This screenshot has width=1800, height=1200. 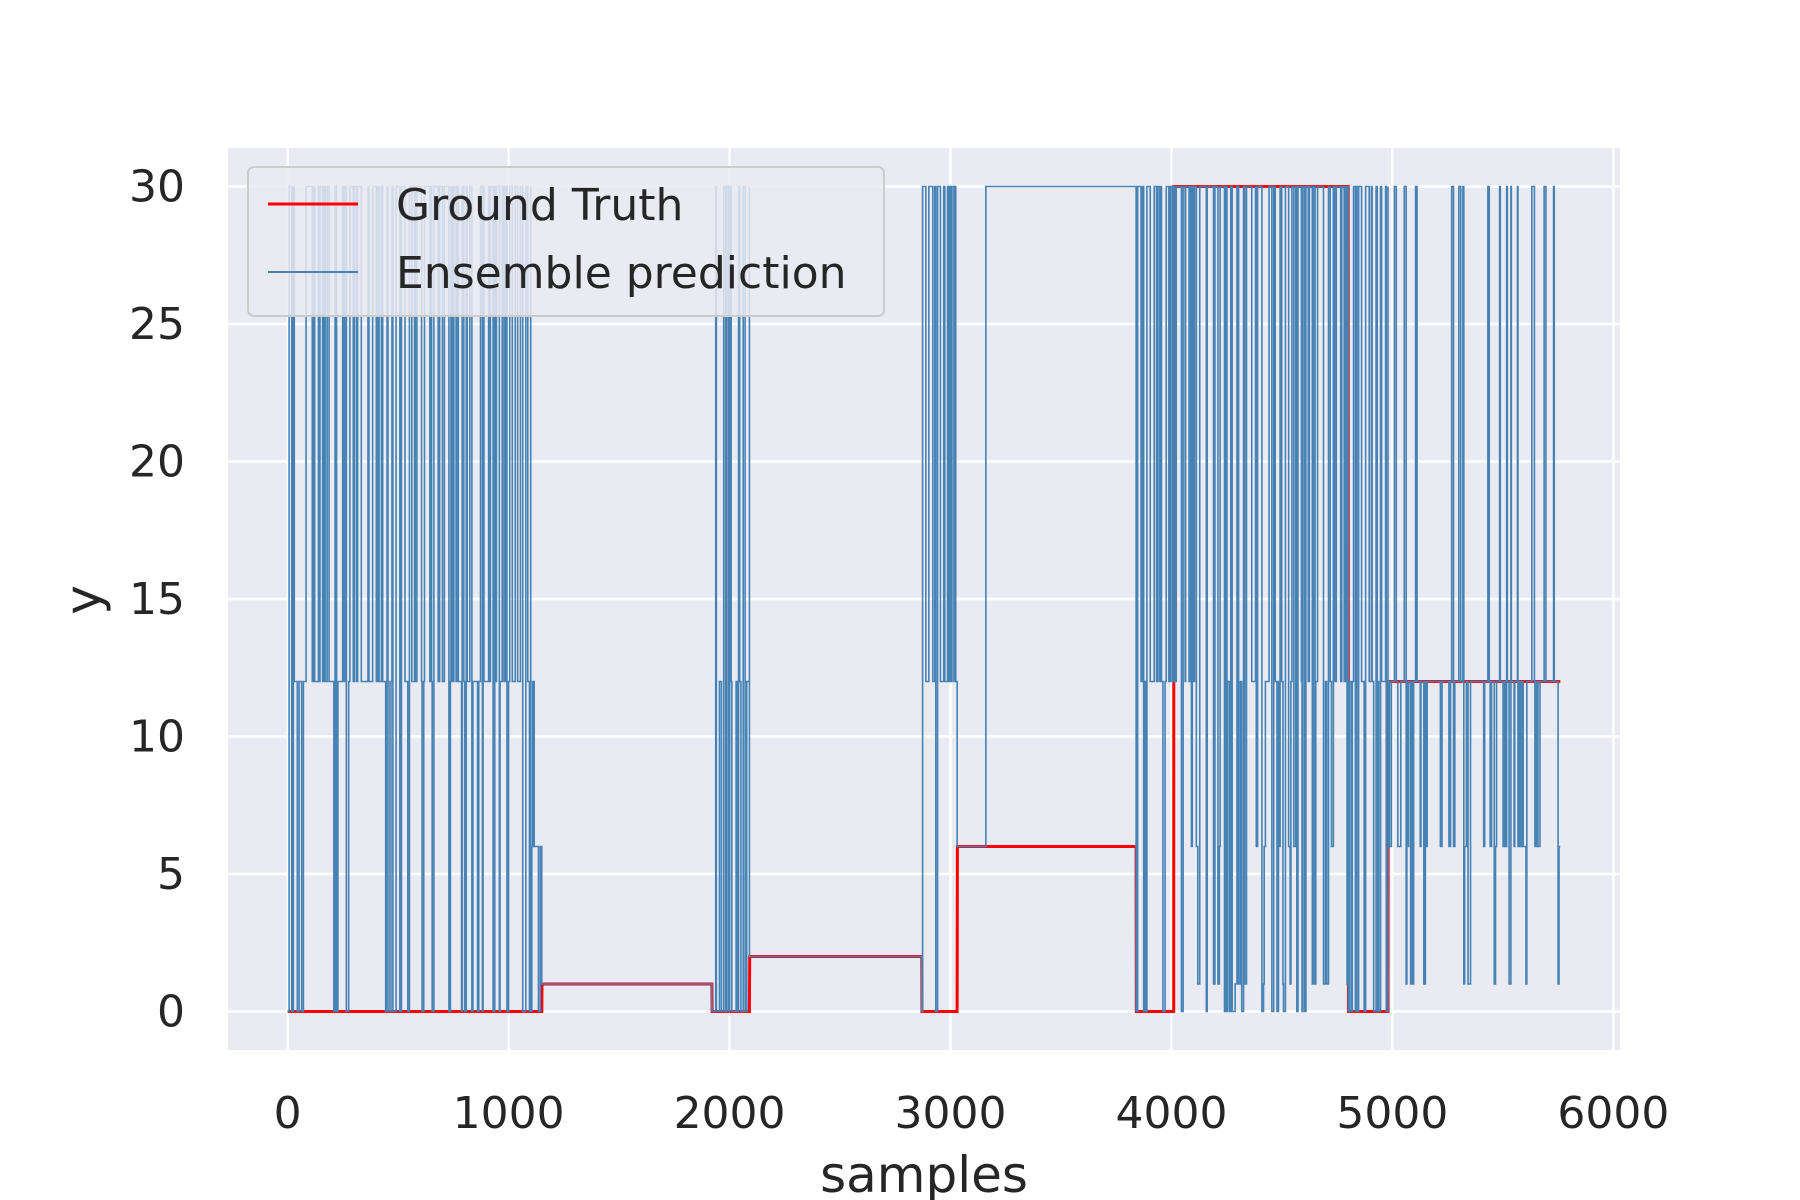 I want to click on x-axis-label: samples, so click(x=924, y=1173).